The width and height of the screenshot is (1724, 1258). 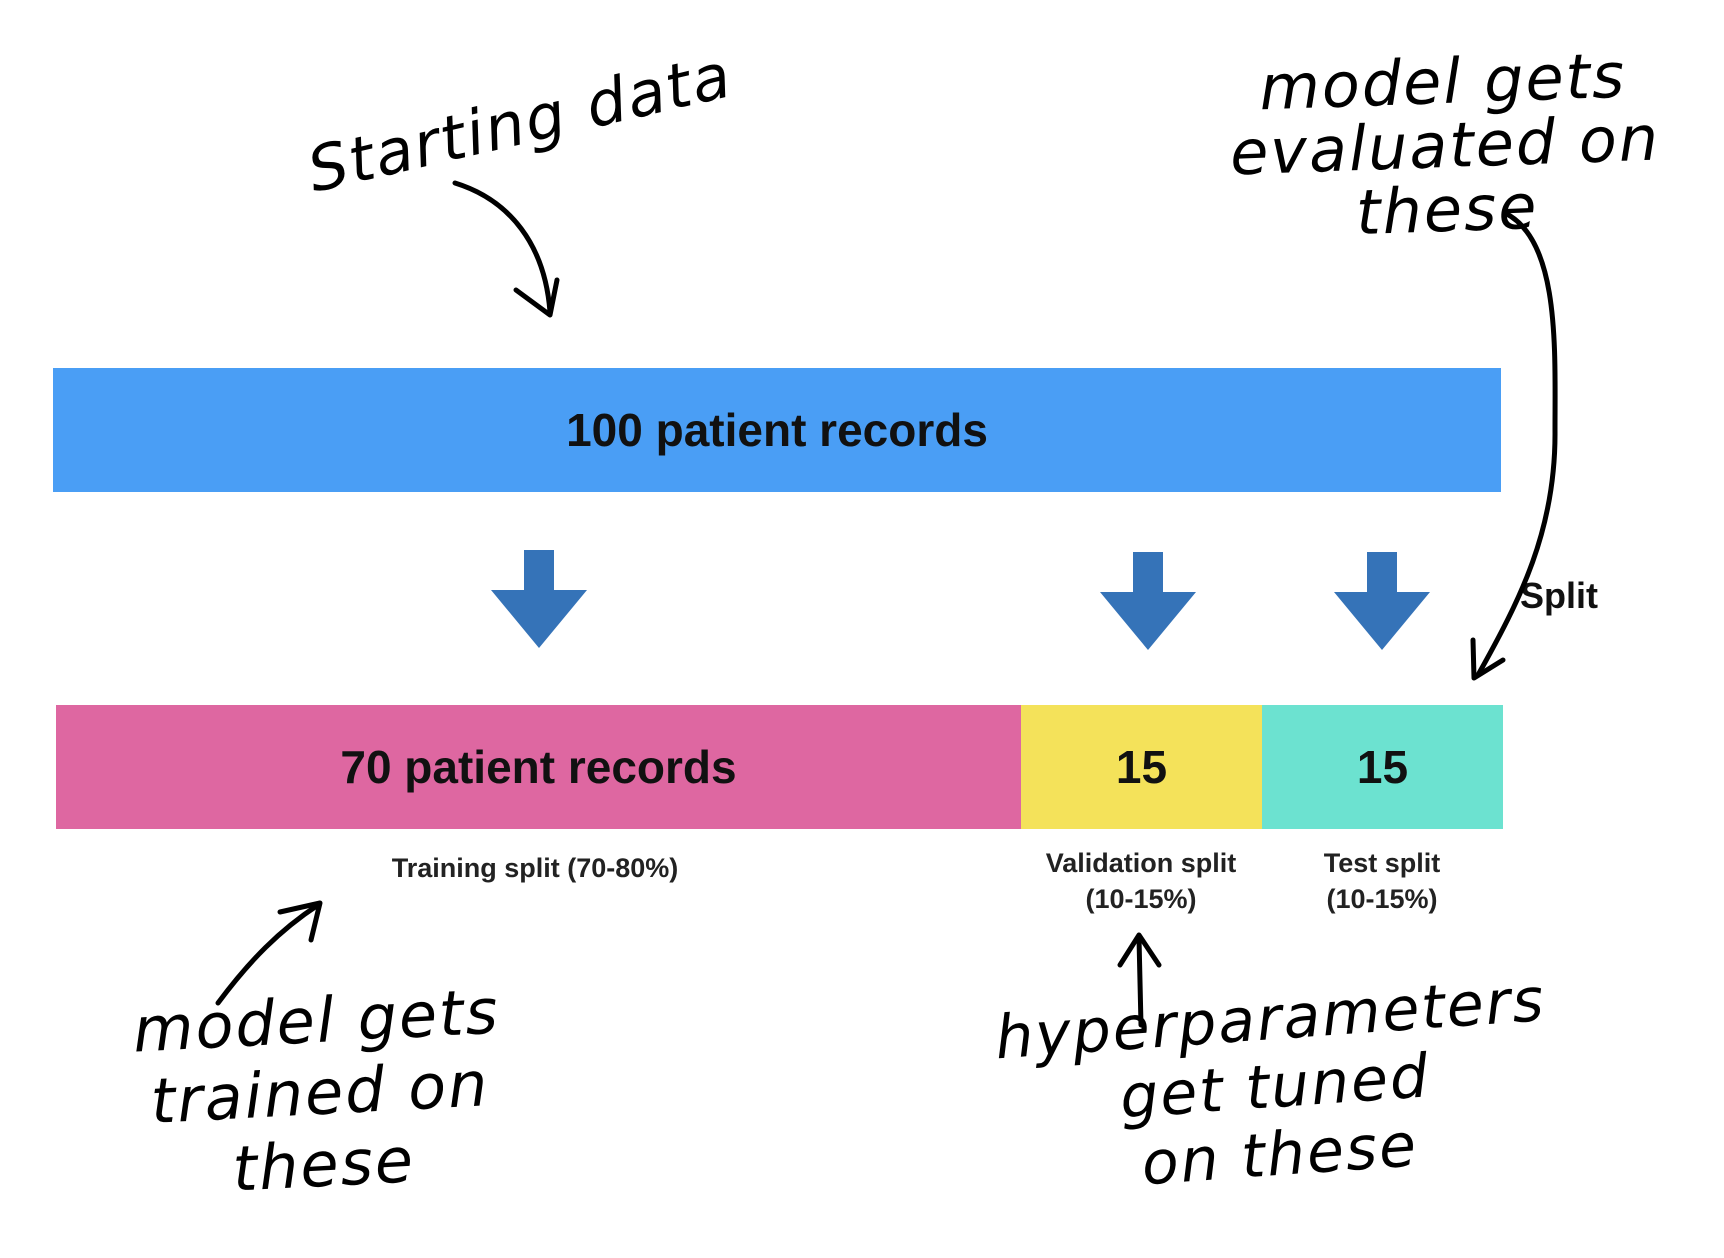 I want to click on starting-data-arrow-icon, so click(x=502, y=247).